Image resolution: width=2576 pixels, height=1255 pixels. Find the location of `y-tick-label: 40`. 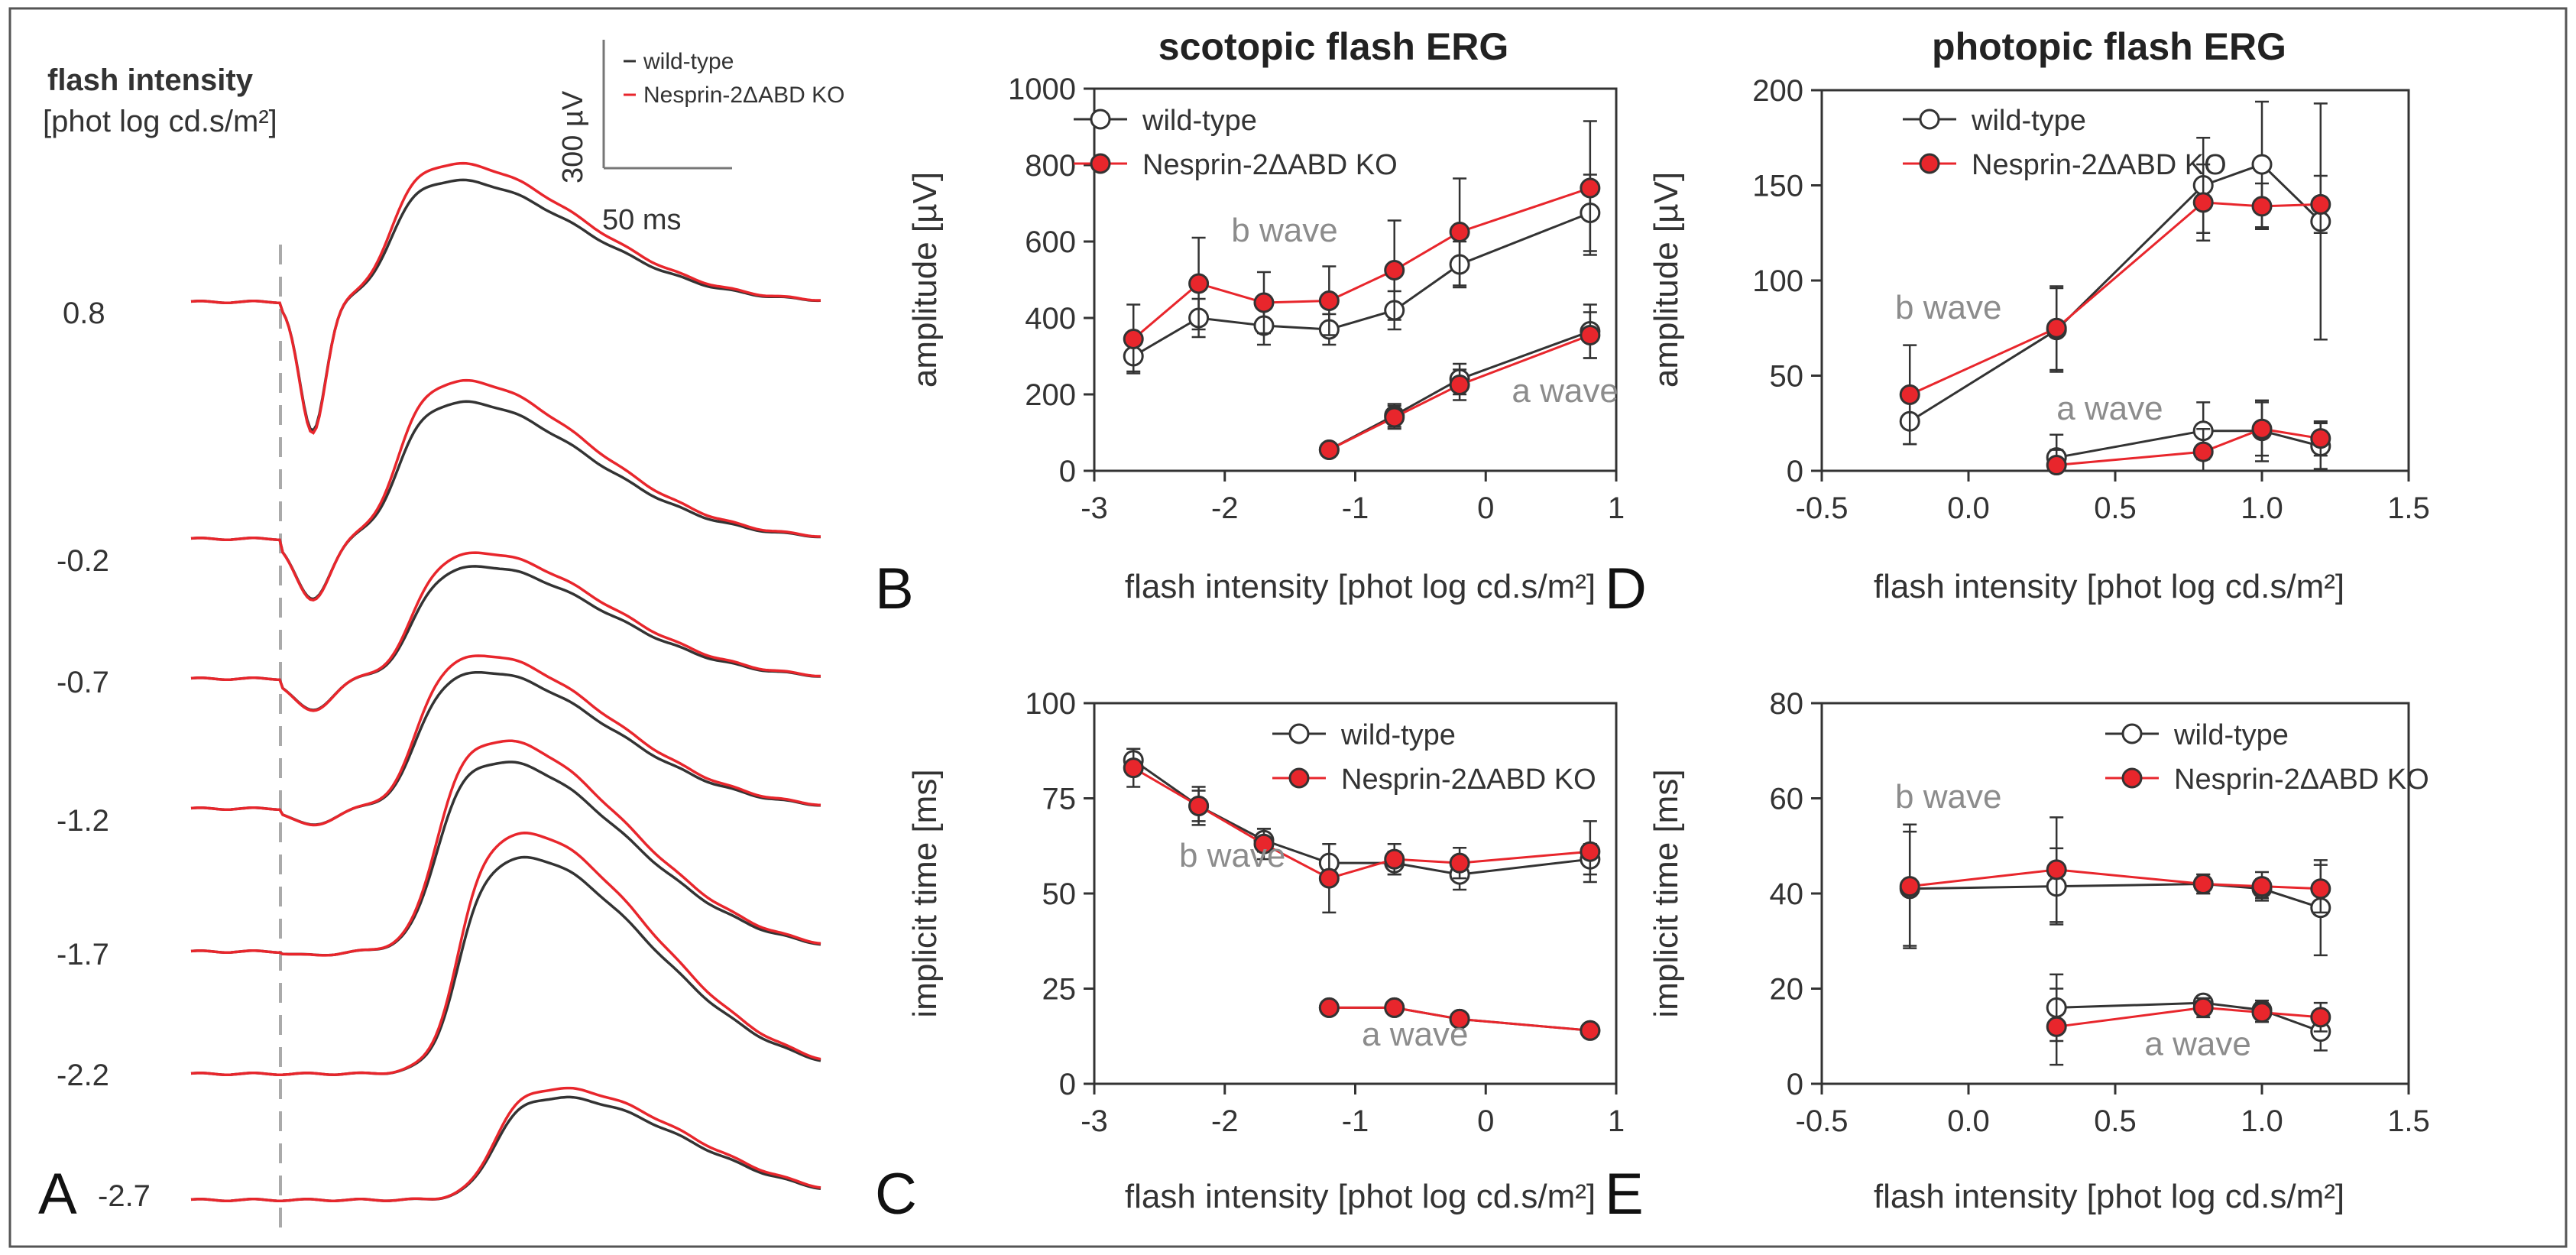

y-tick-label: 40 is located at coordinates (1787, 894).